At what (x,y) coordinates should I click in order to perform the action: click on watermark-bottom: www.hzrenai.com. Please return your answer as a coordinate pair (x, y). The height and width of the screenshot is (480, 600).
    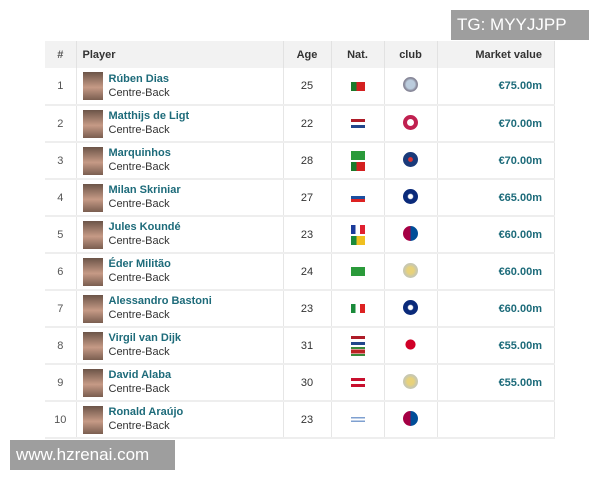
    Looking at the image, I should click on (92, 455).